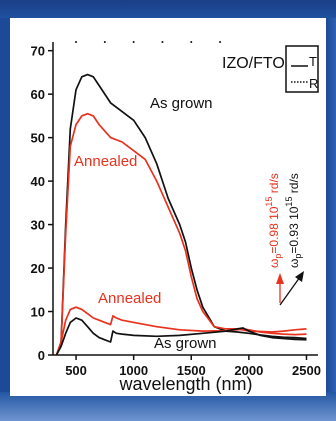 The height and width of the screenshot is (421, 336). I want to click on slide-top-band, so click(168, 9).